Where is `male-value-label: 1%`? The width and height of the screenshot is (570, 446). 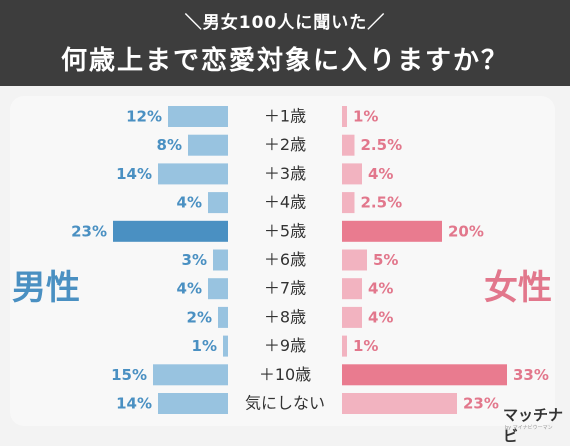
male-value-label: 1% is located at coordinates (204, 346).